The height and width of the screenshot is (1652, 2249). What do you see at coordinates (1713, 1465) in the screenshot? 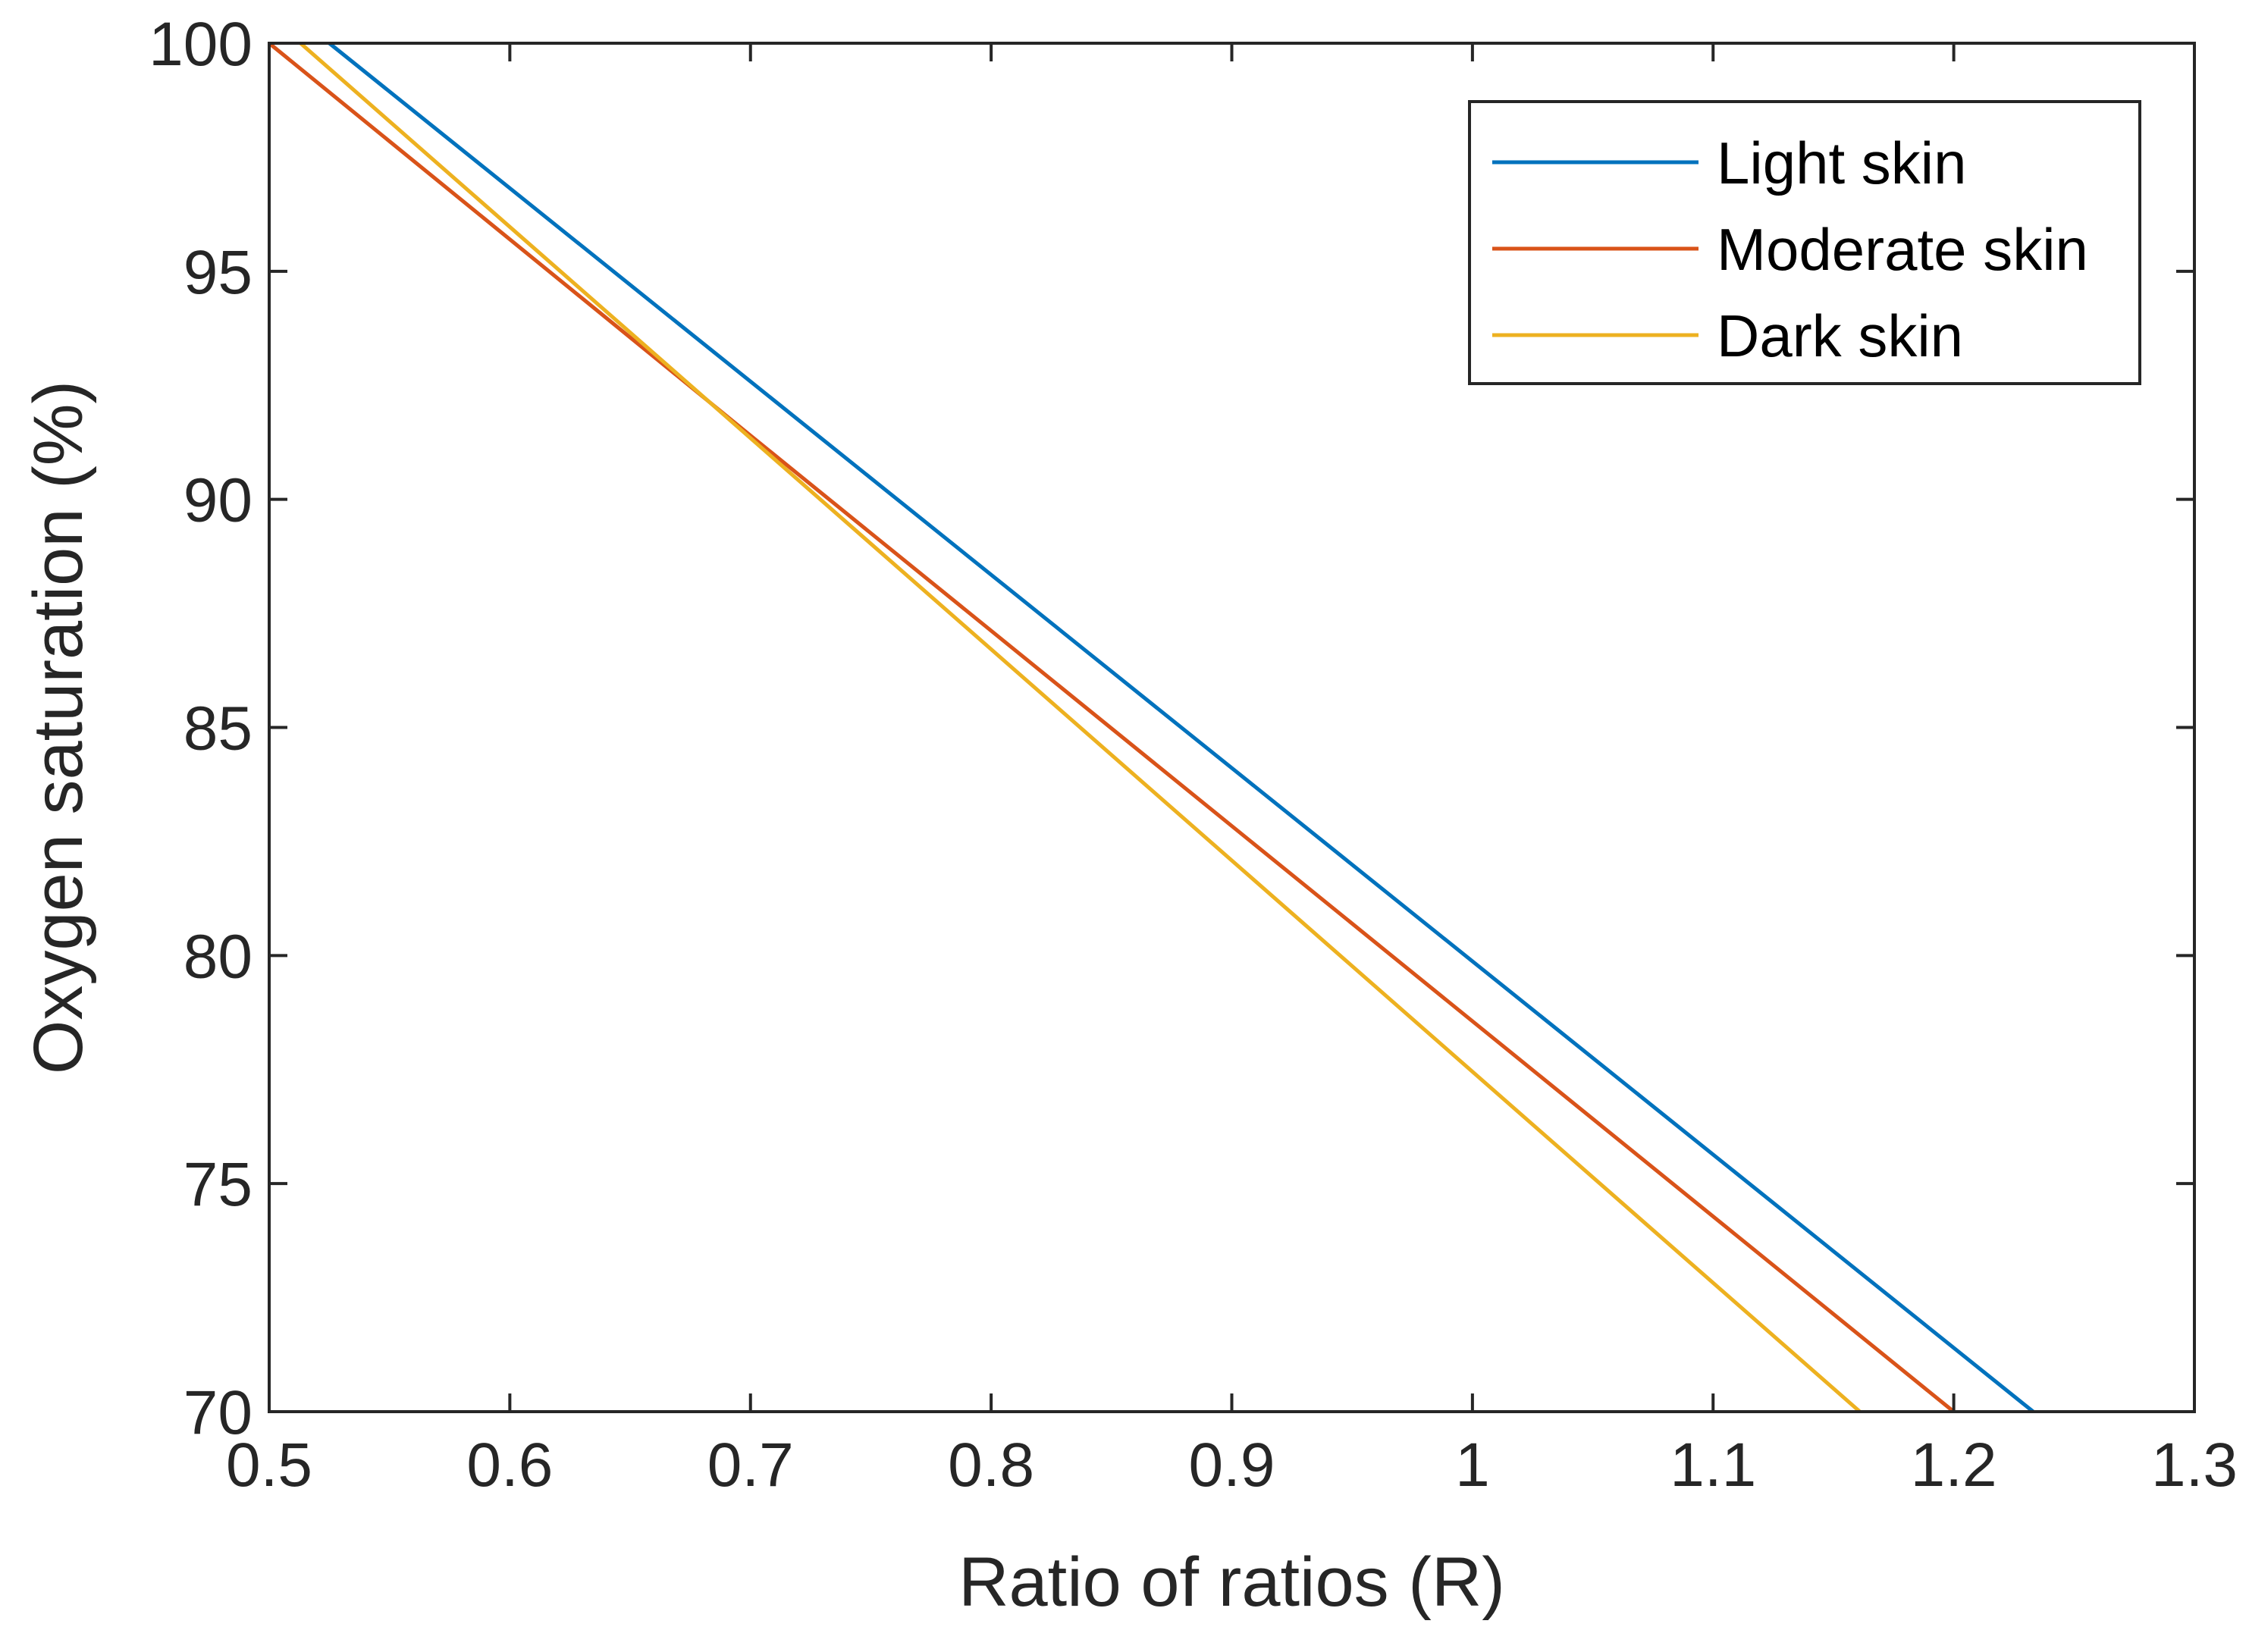
I see `x-tick-label: 1.1` at bounding box center [1713, 1465].